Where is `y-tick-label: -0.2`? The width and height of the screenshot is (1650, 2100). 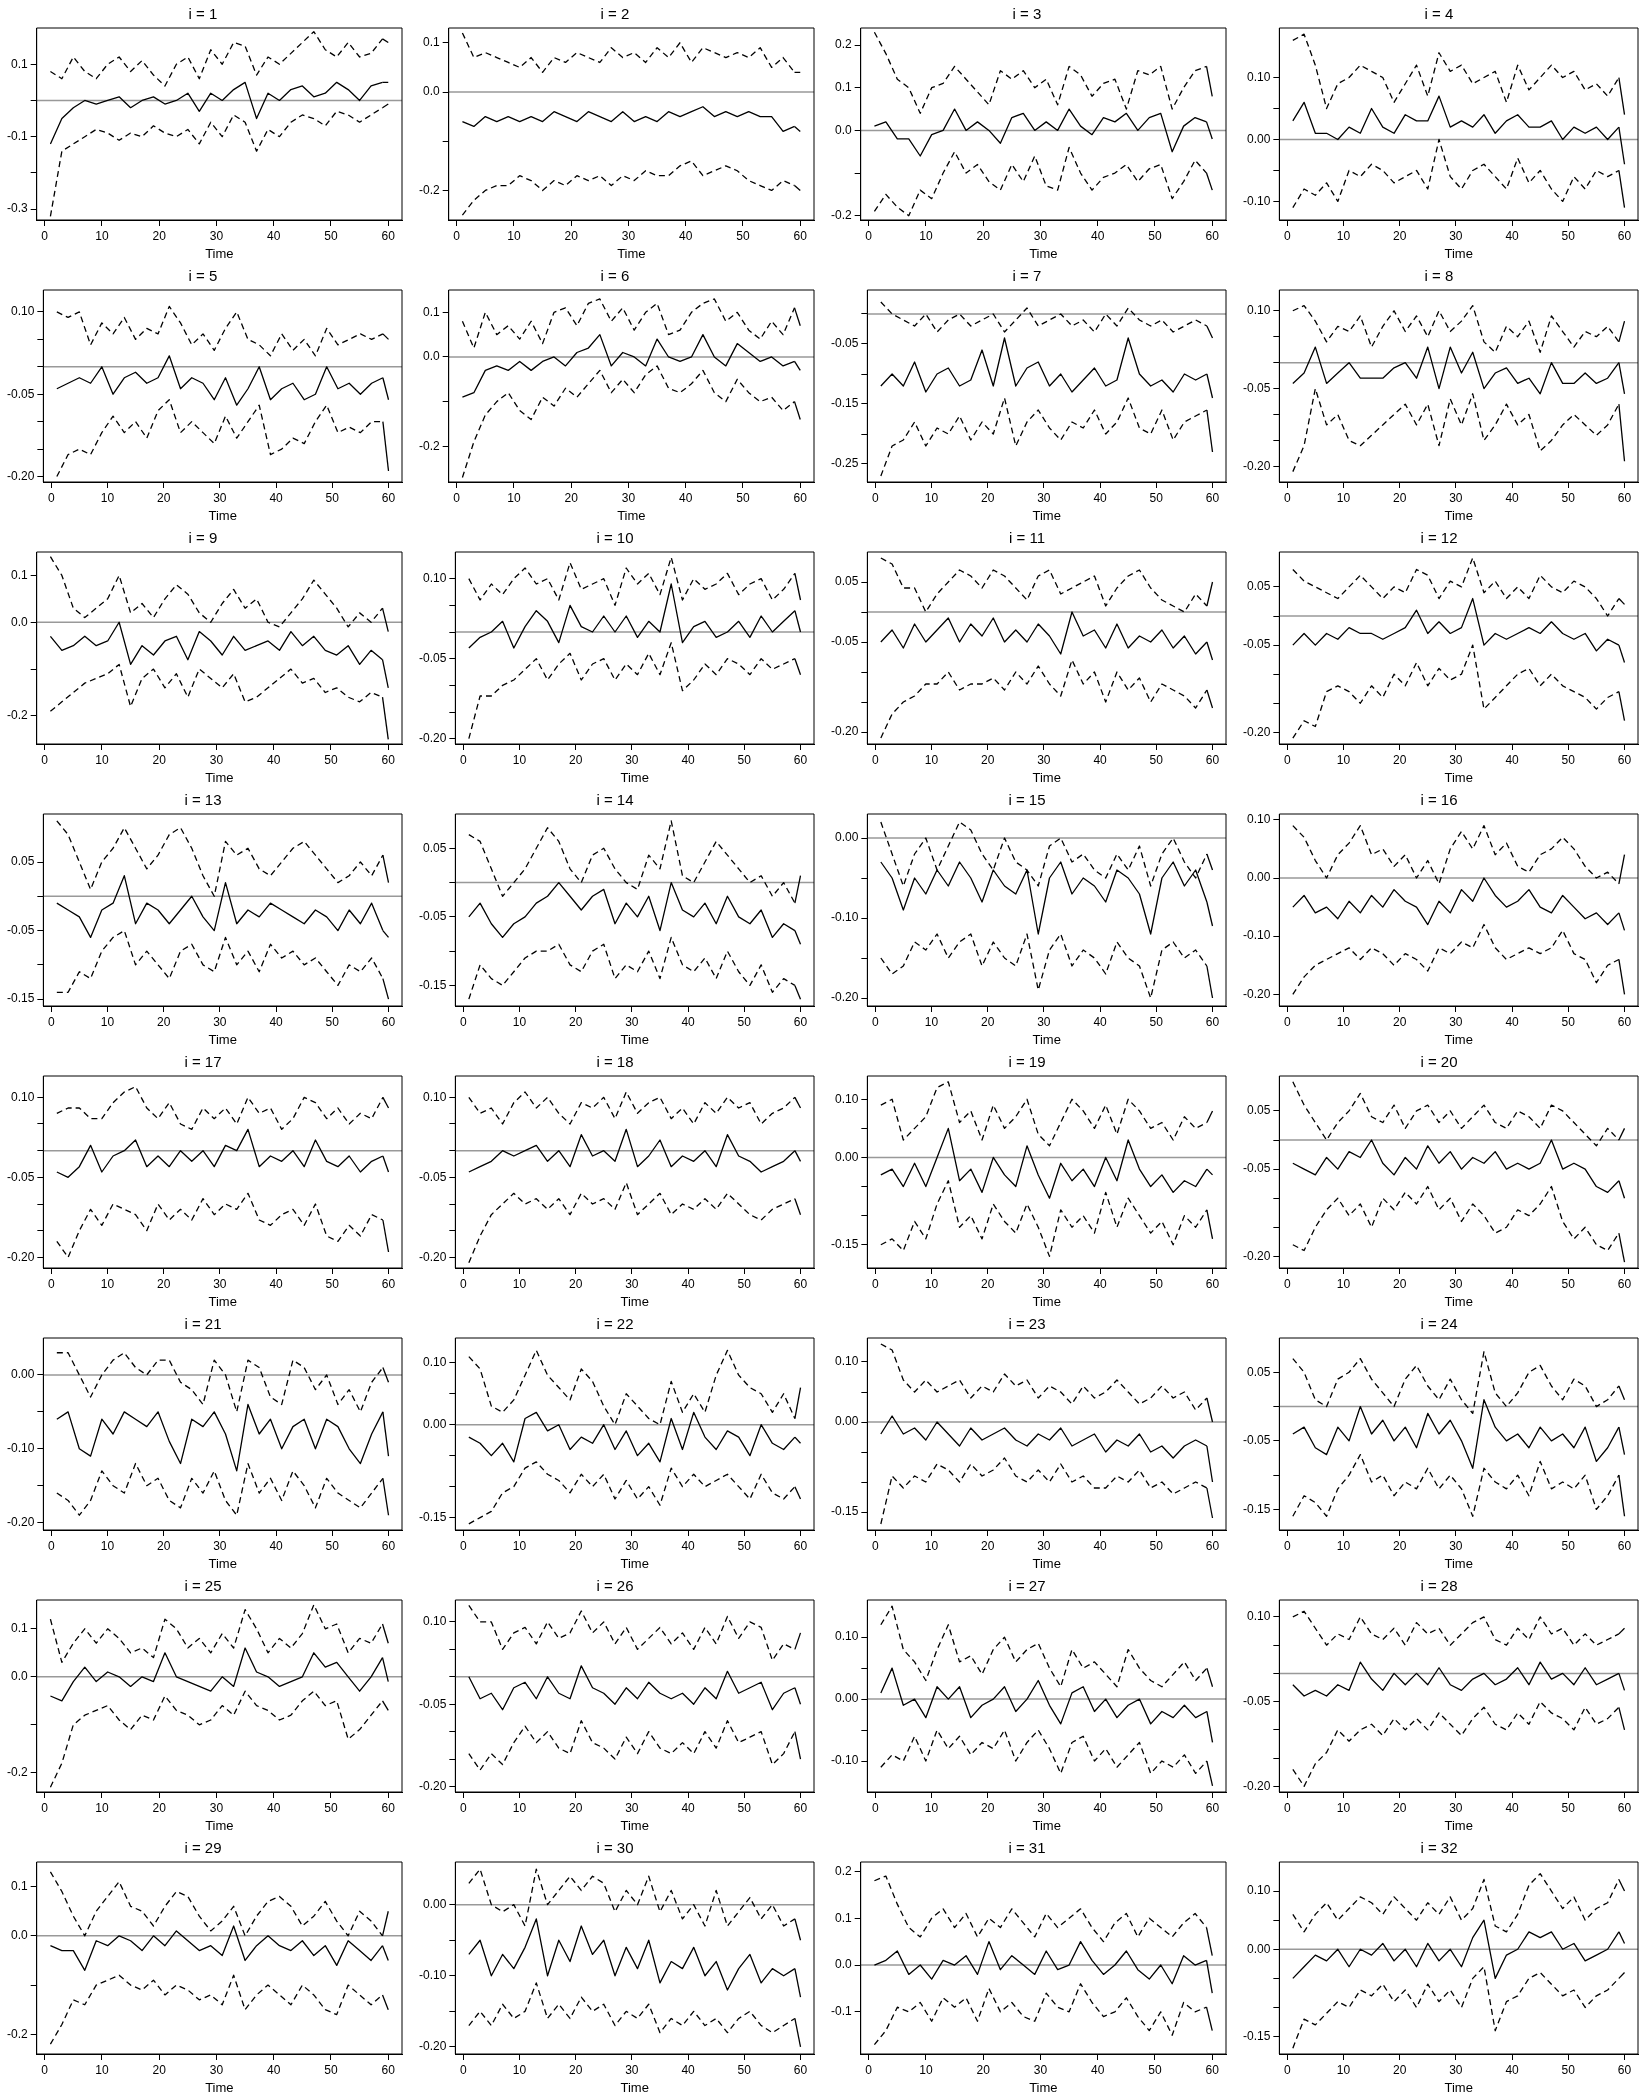 y-tick-label: -0.2 is located at coordinates (17, 715).